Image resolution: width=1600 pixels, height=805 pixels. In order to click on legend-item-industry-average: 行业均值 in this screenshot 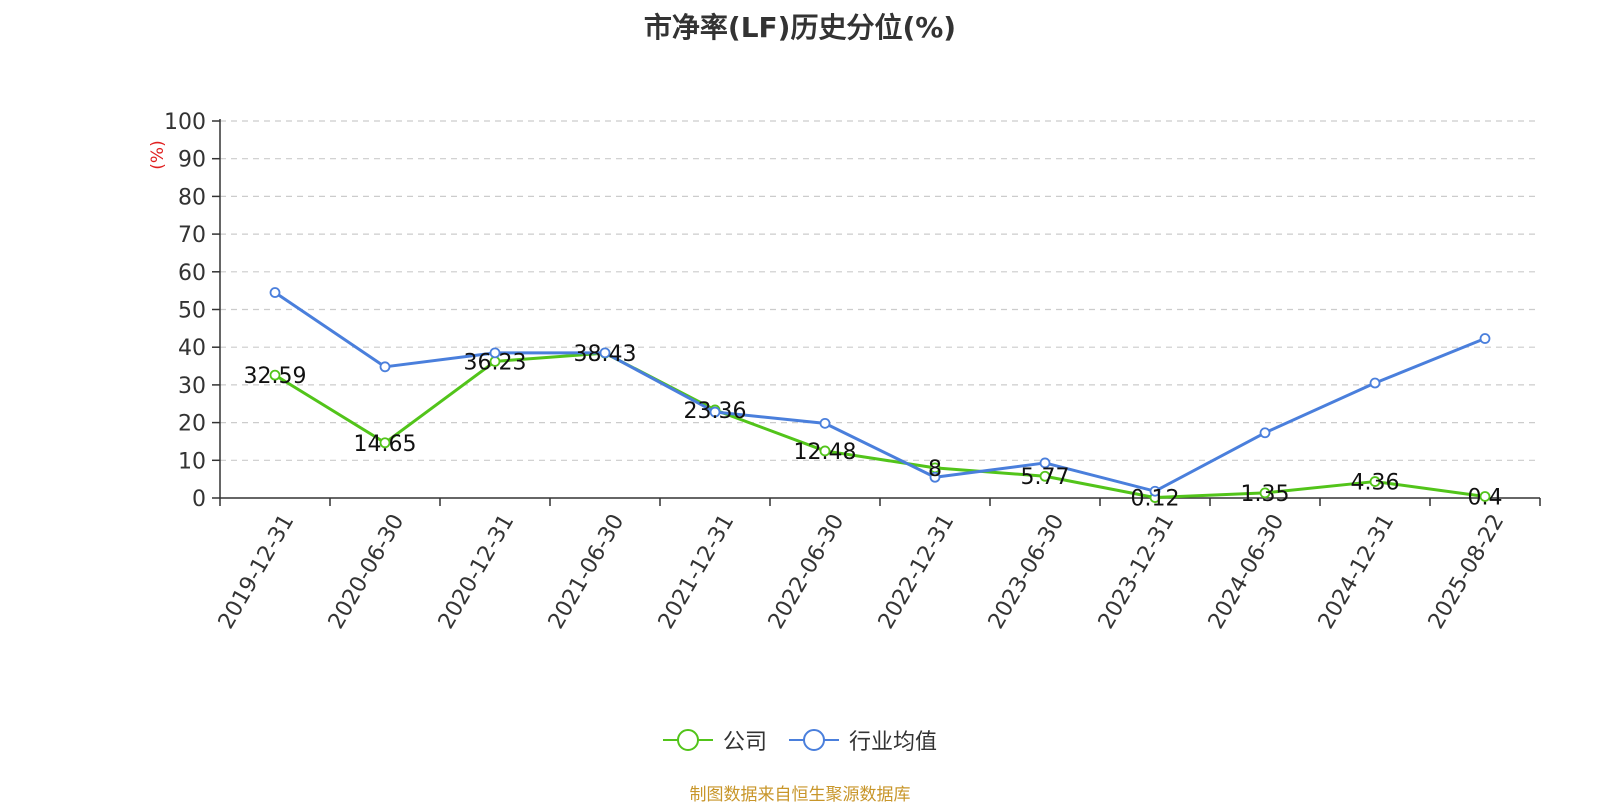, I will do `click(863, 740)`.